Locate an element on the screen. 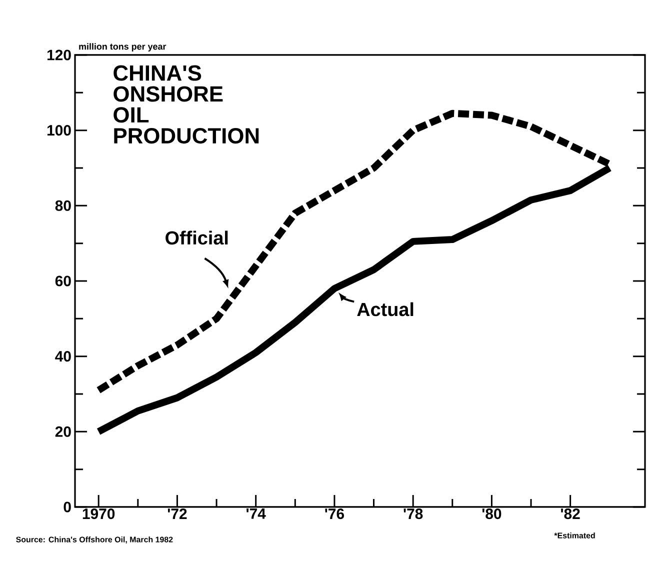 This screenshot has height=562, width=665. y-tick-label: 0 is located at coordinates (67, 507).